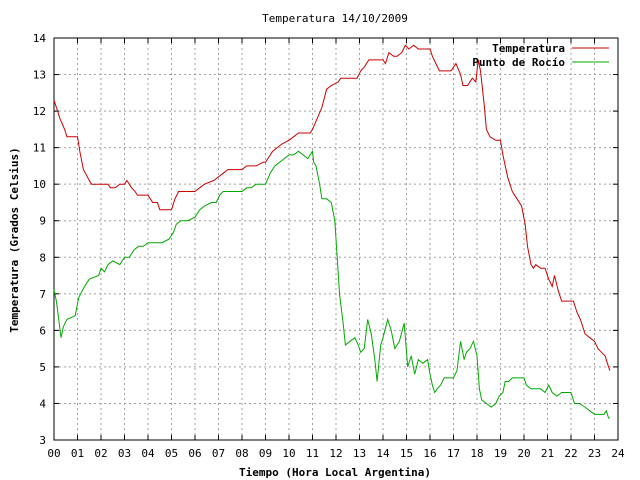 The width and height of the screenshot is (640, 480). Describe the element at coordinates (359, 453) in the screenshot. I see `x-tick-label: 13` at that location.